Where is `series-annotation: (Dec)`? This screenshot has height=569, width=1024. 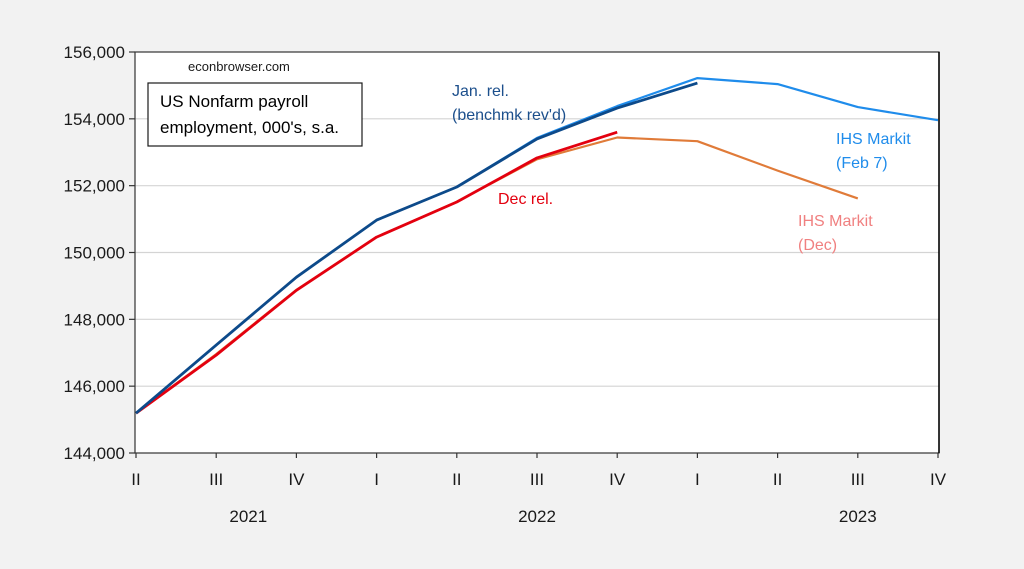 series-annotation: (Dec) is located at coordinates (817, 245).